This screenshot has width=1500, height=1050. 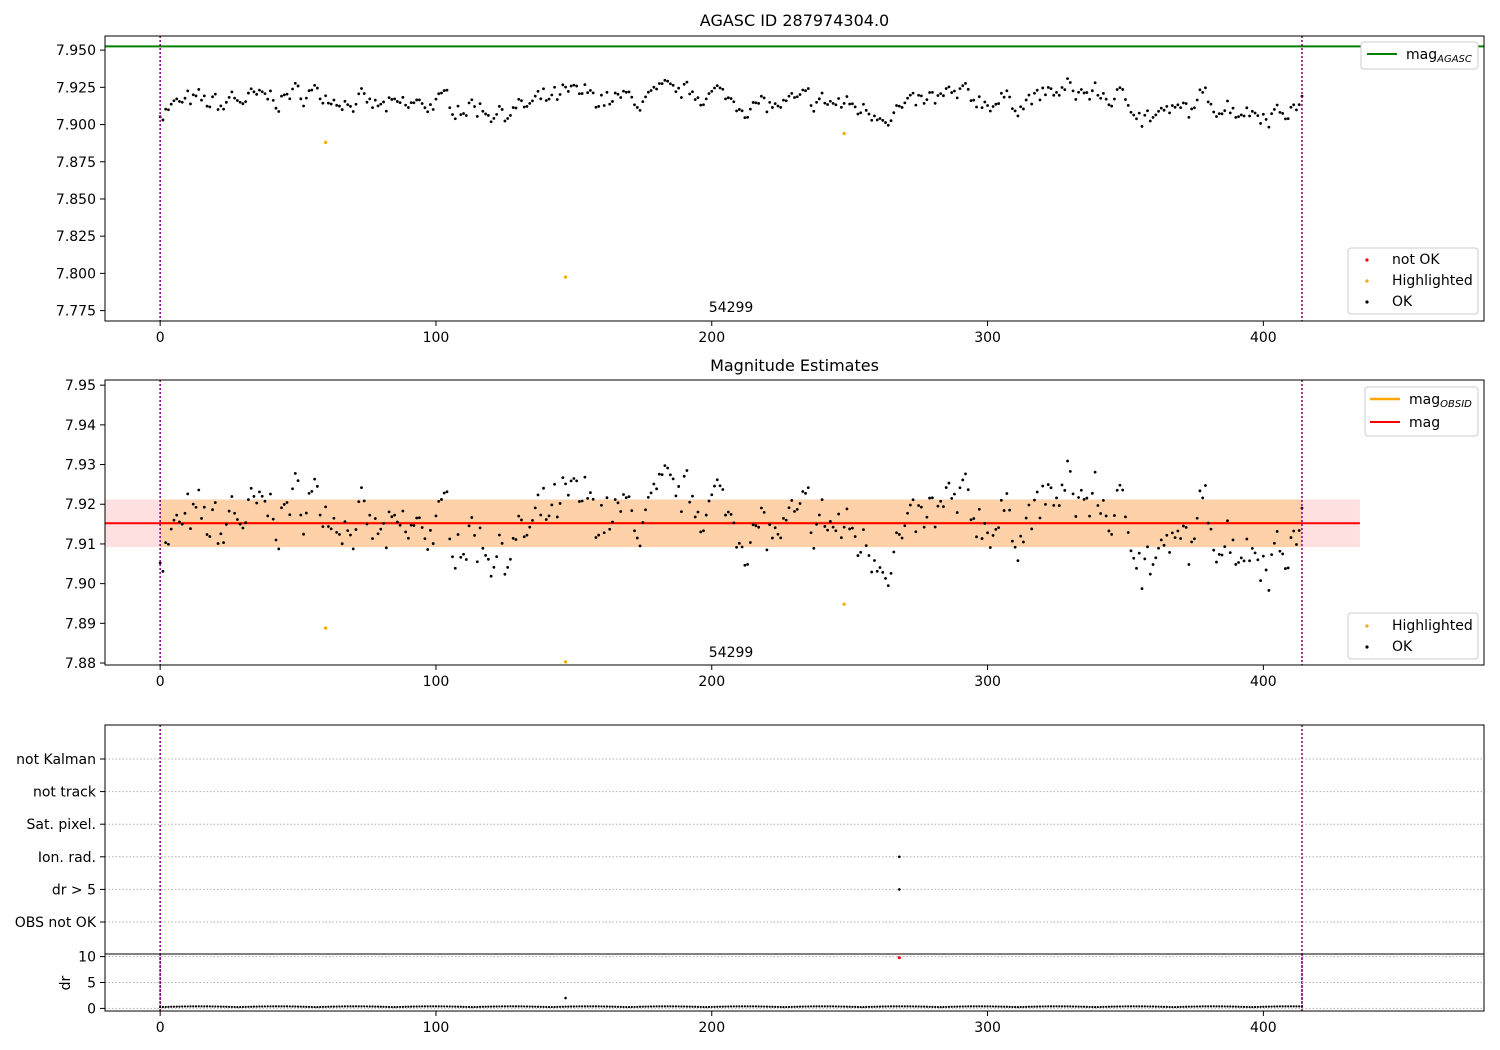 What do you see at coordinates (56, 760) in the screenshot?
I see `category-label: not Kalman` at bounding box center [56, 760].